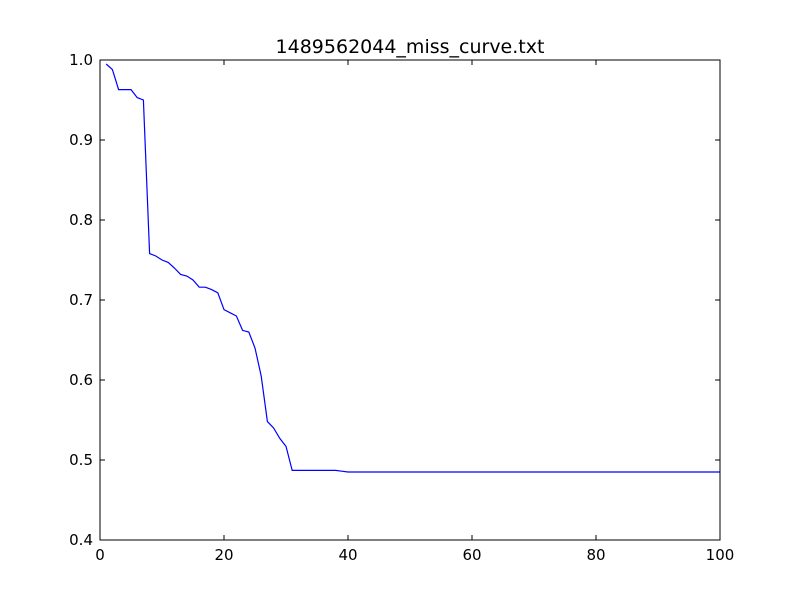  I want to click on x-tick-label: 60, so click(471, 555).